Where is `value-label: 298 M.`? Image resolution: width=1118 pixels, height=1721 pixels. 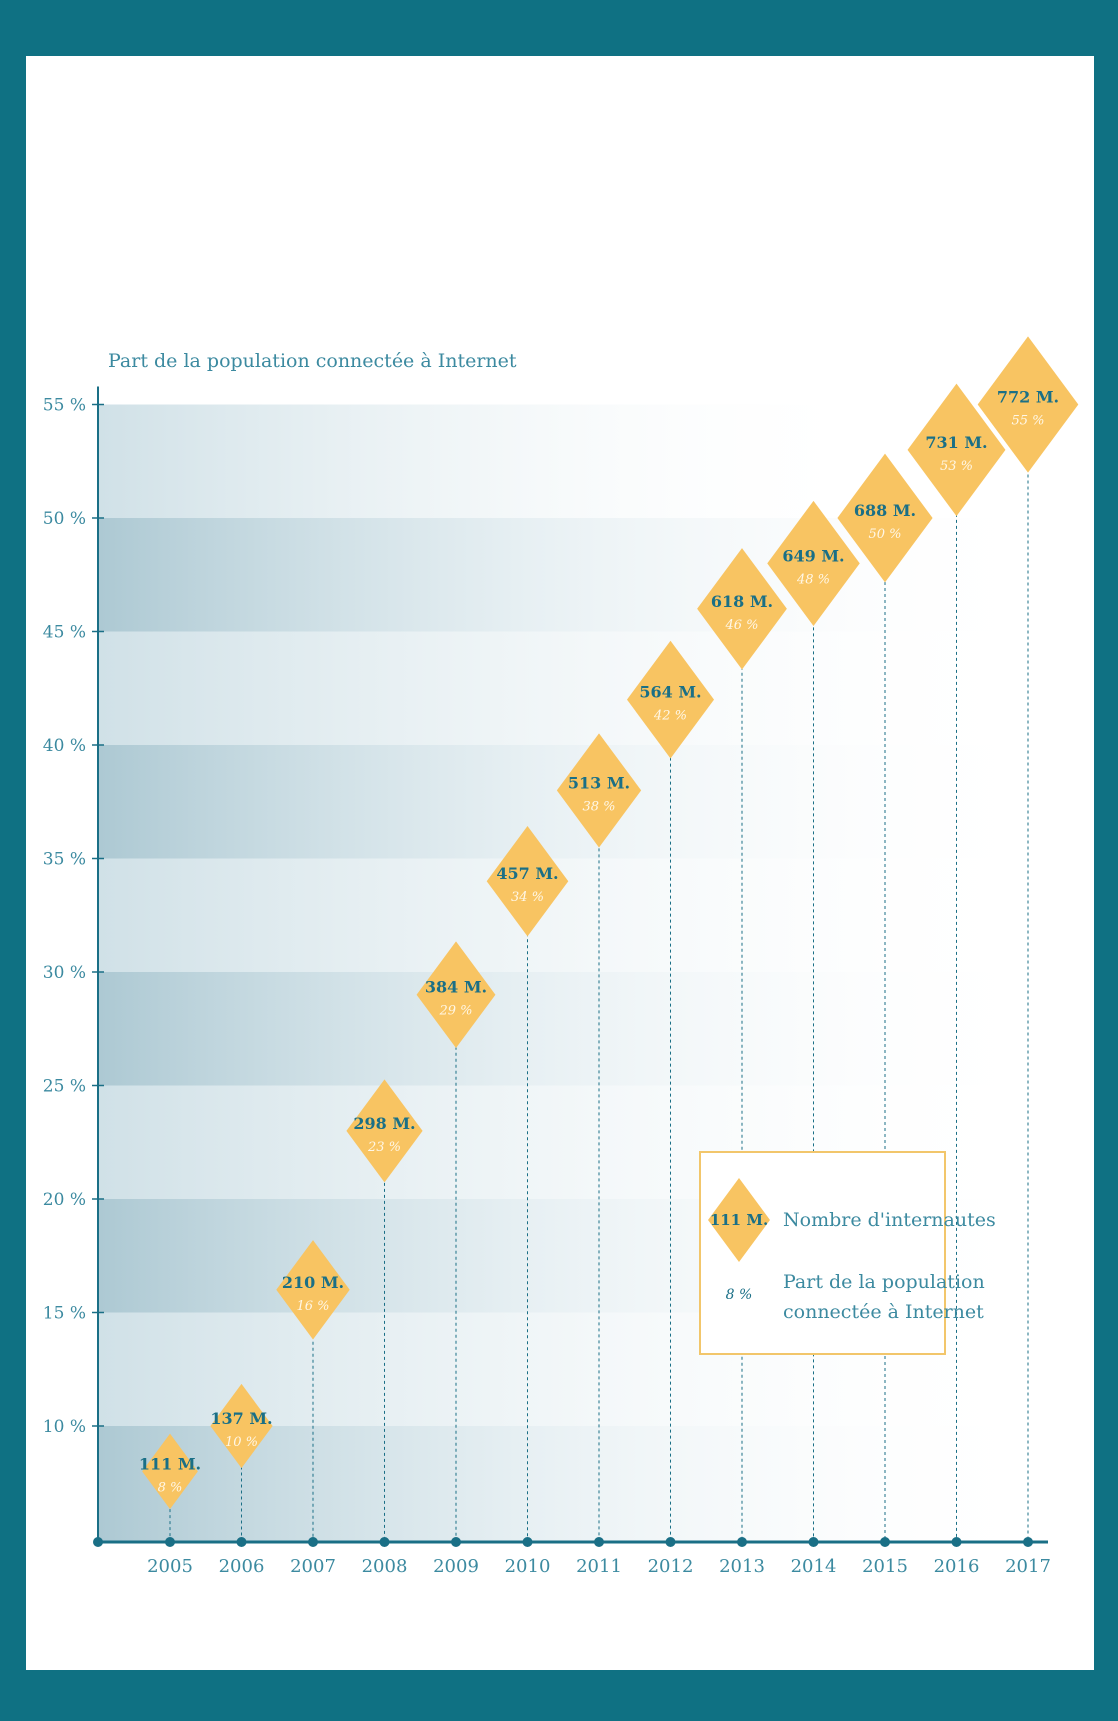 value-label: 298 M. is located at coordinates (384, 1123).